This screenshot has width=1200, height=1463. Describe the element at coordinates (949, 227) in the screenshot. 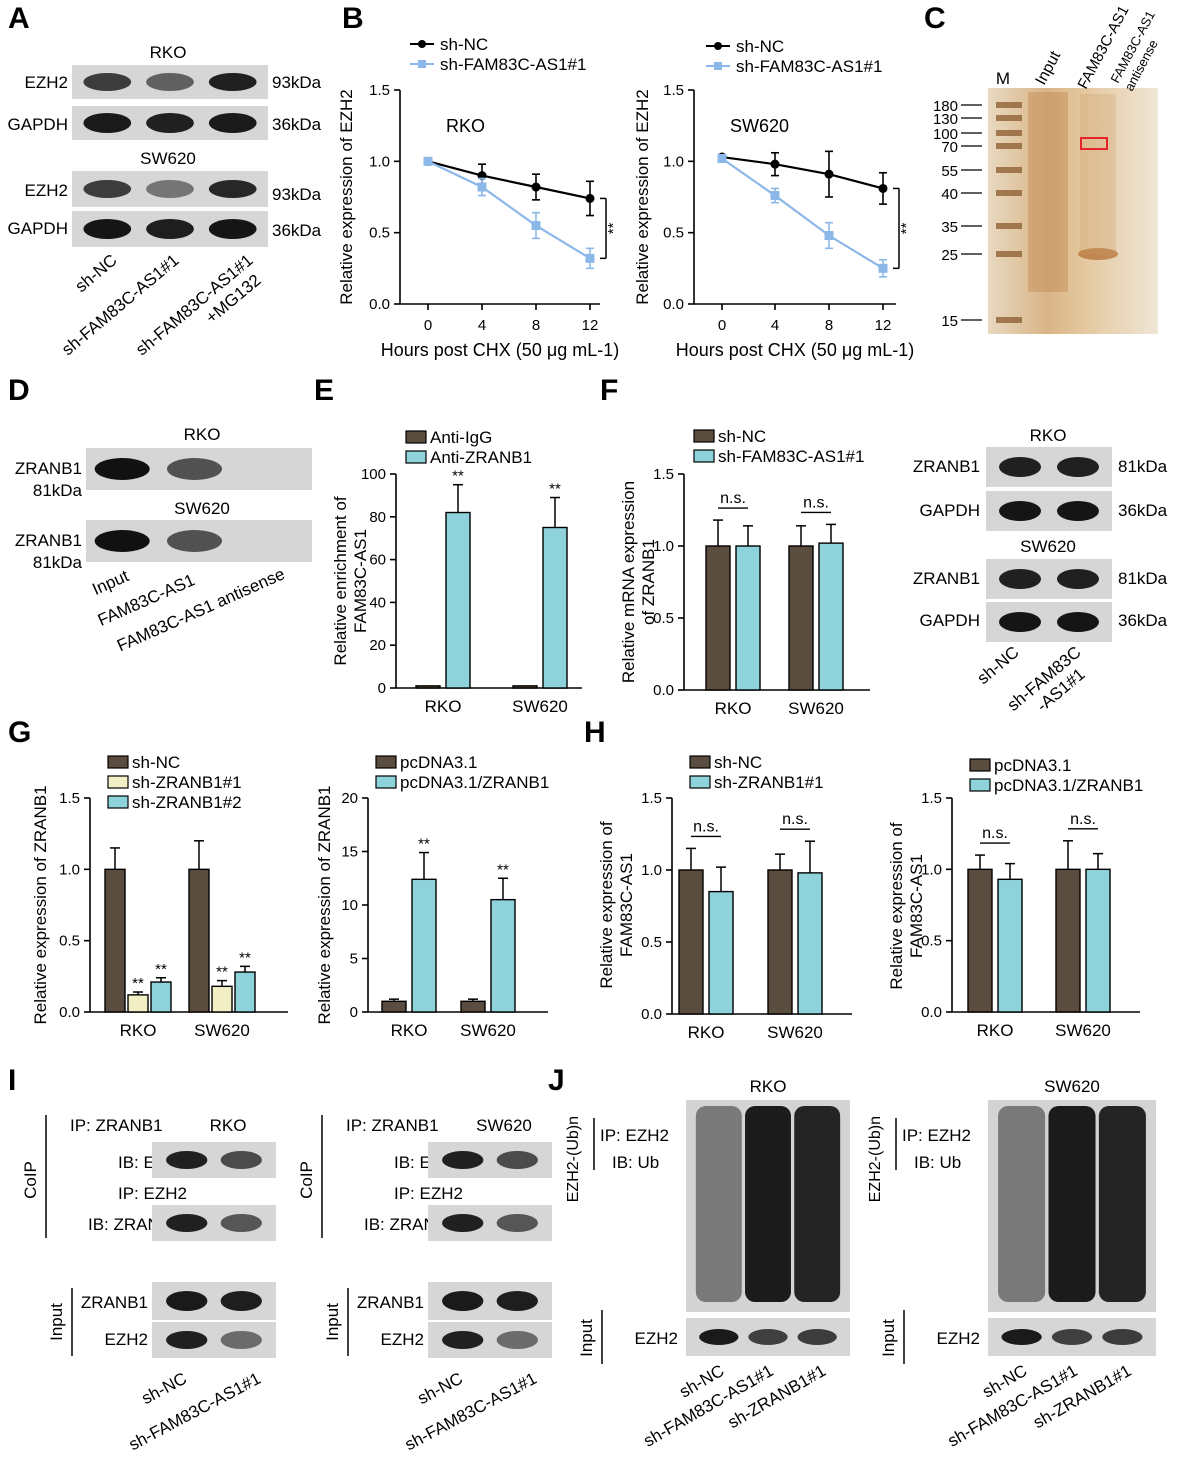

I see `marker-label: 35` at that location.